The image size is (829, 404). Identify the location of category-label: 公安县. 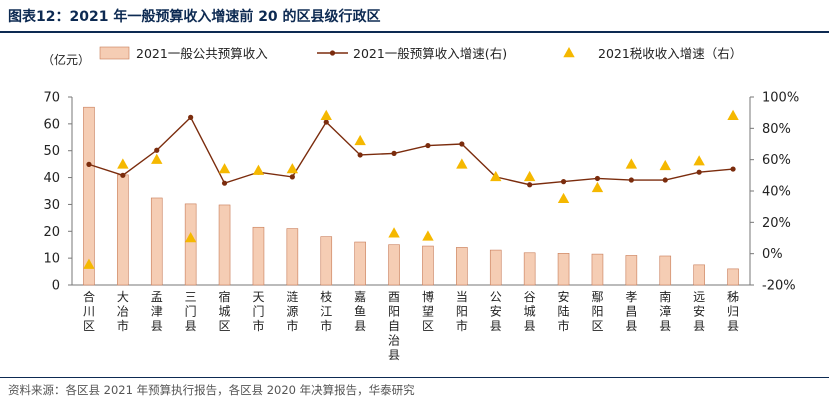
(496, 311).